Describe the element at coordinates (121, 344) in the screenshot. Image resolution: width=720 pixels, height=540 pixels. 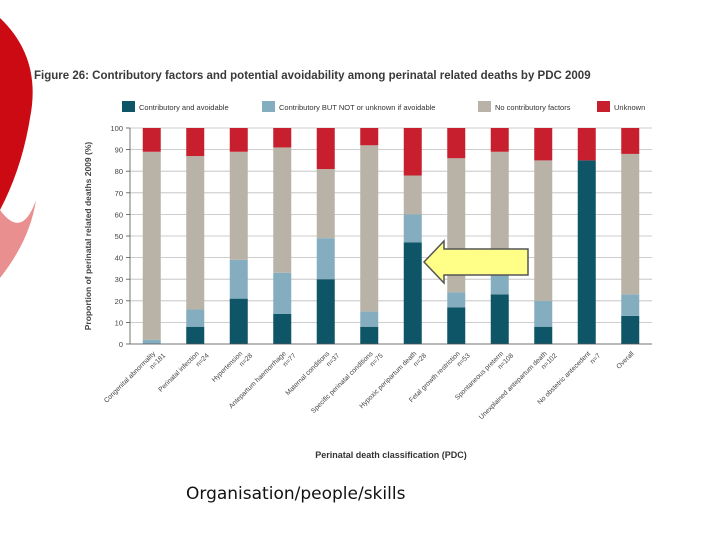
I see `y-tick-label: 0` at that location.